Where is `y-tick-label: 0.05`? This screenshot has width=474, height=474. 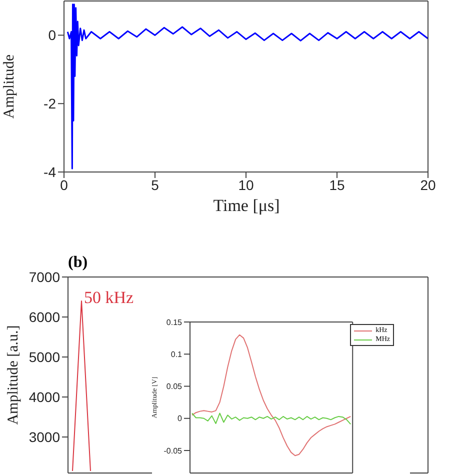
y-tick-label: 0.05 is located at coordinates (174, 387).